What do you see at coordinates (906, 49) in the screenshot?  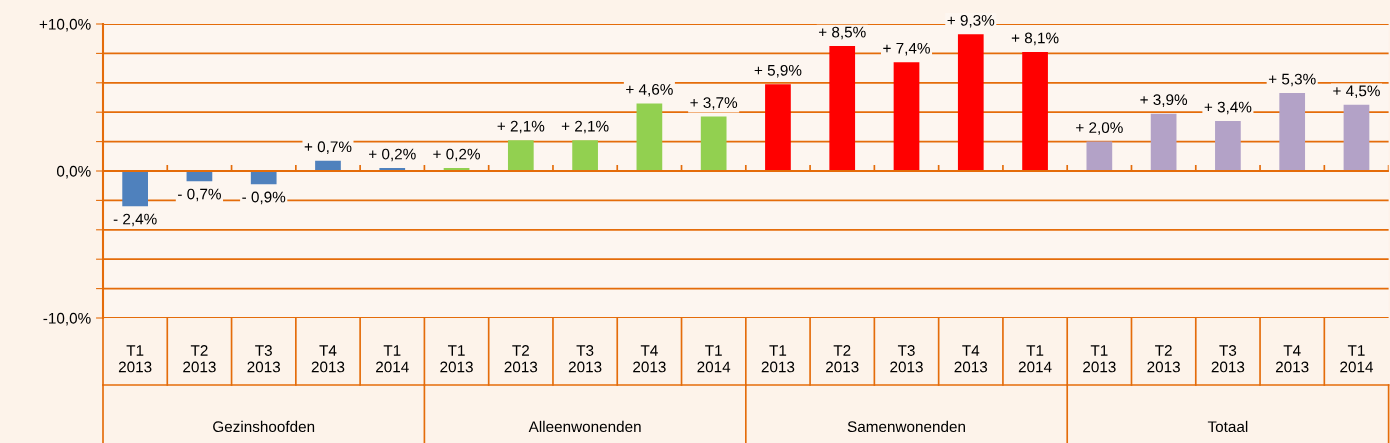 I see `data-label: + 7,4%` at bounding box center [906, 49].